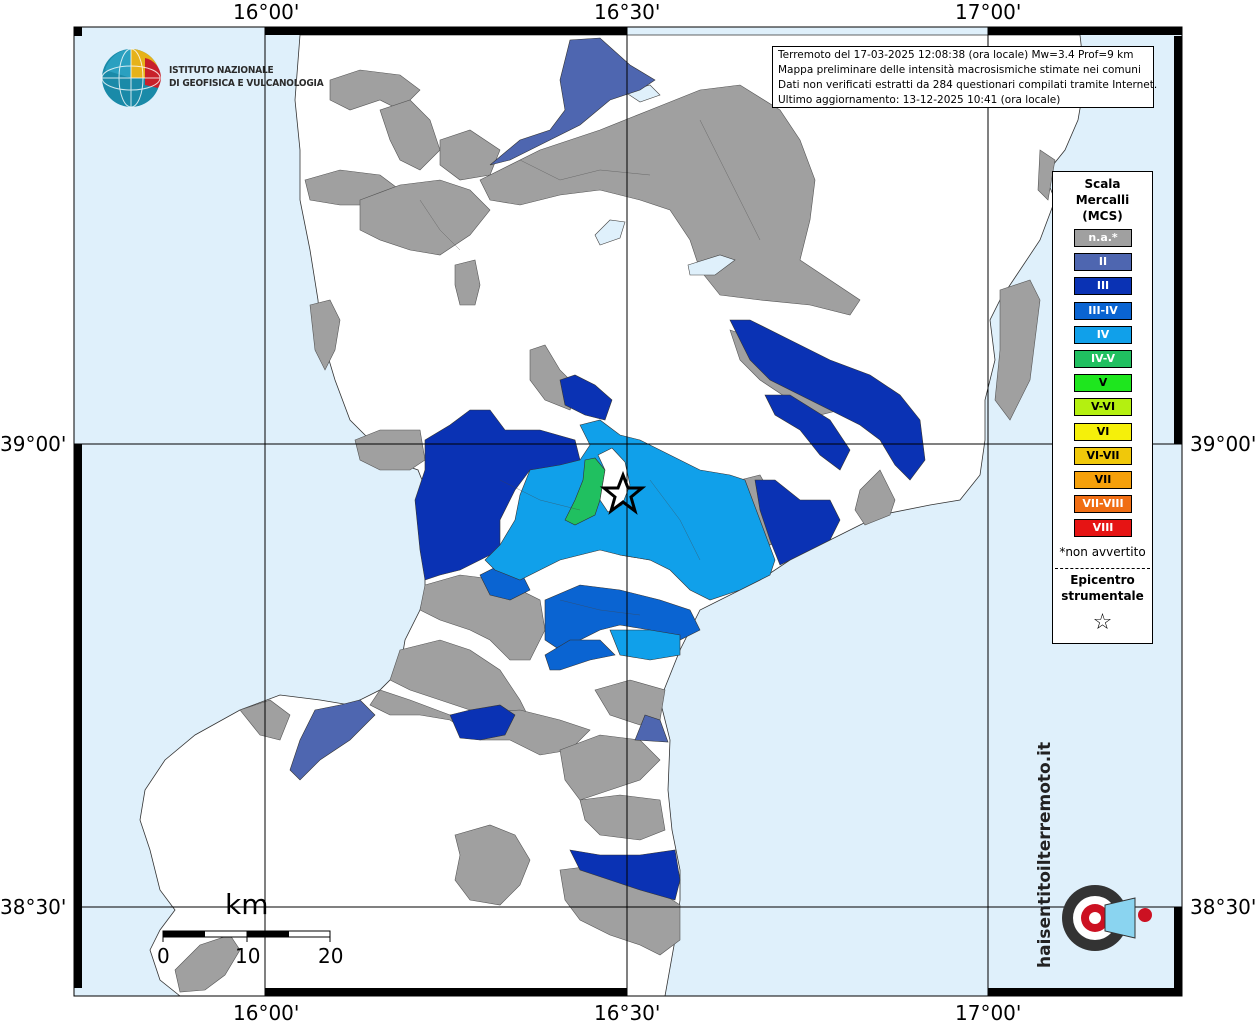  I want to click on legend-item: n.a.*, so click(1103, 238).